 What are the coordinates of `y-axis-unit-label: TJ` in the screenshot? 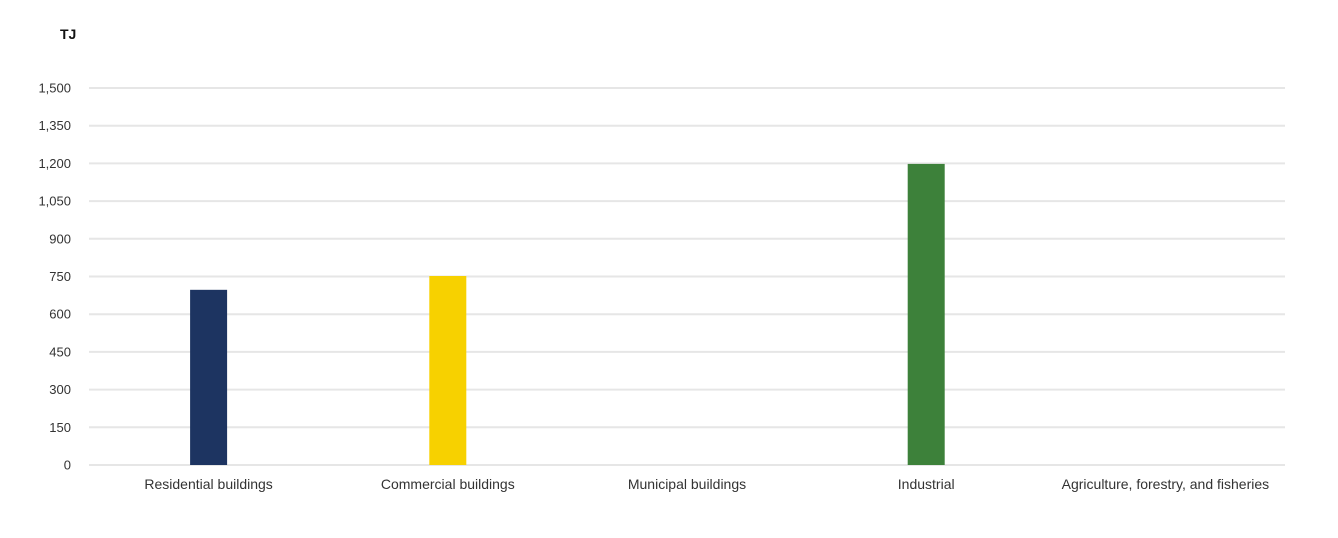 It's located at (68, 34).